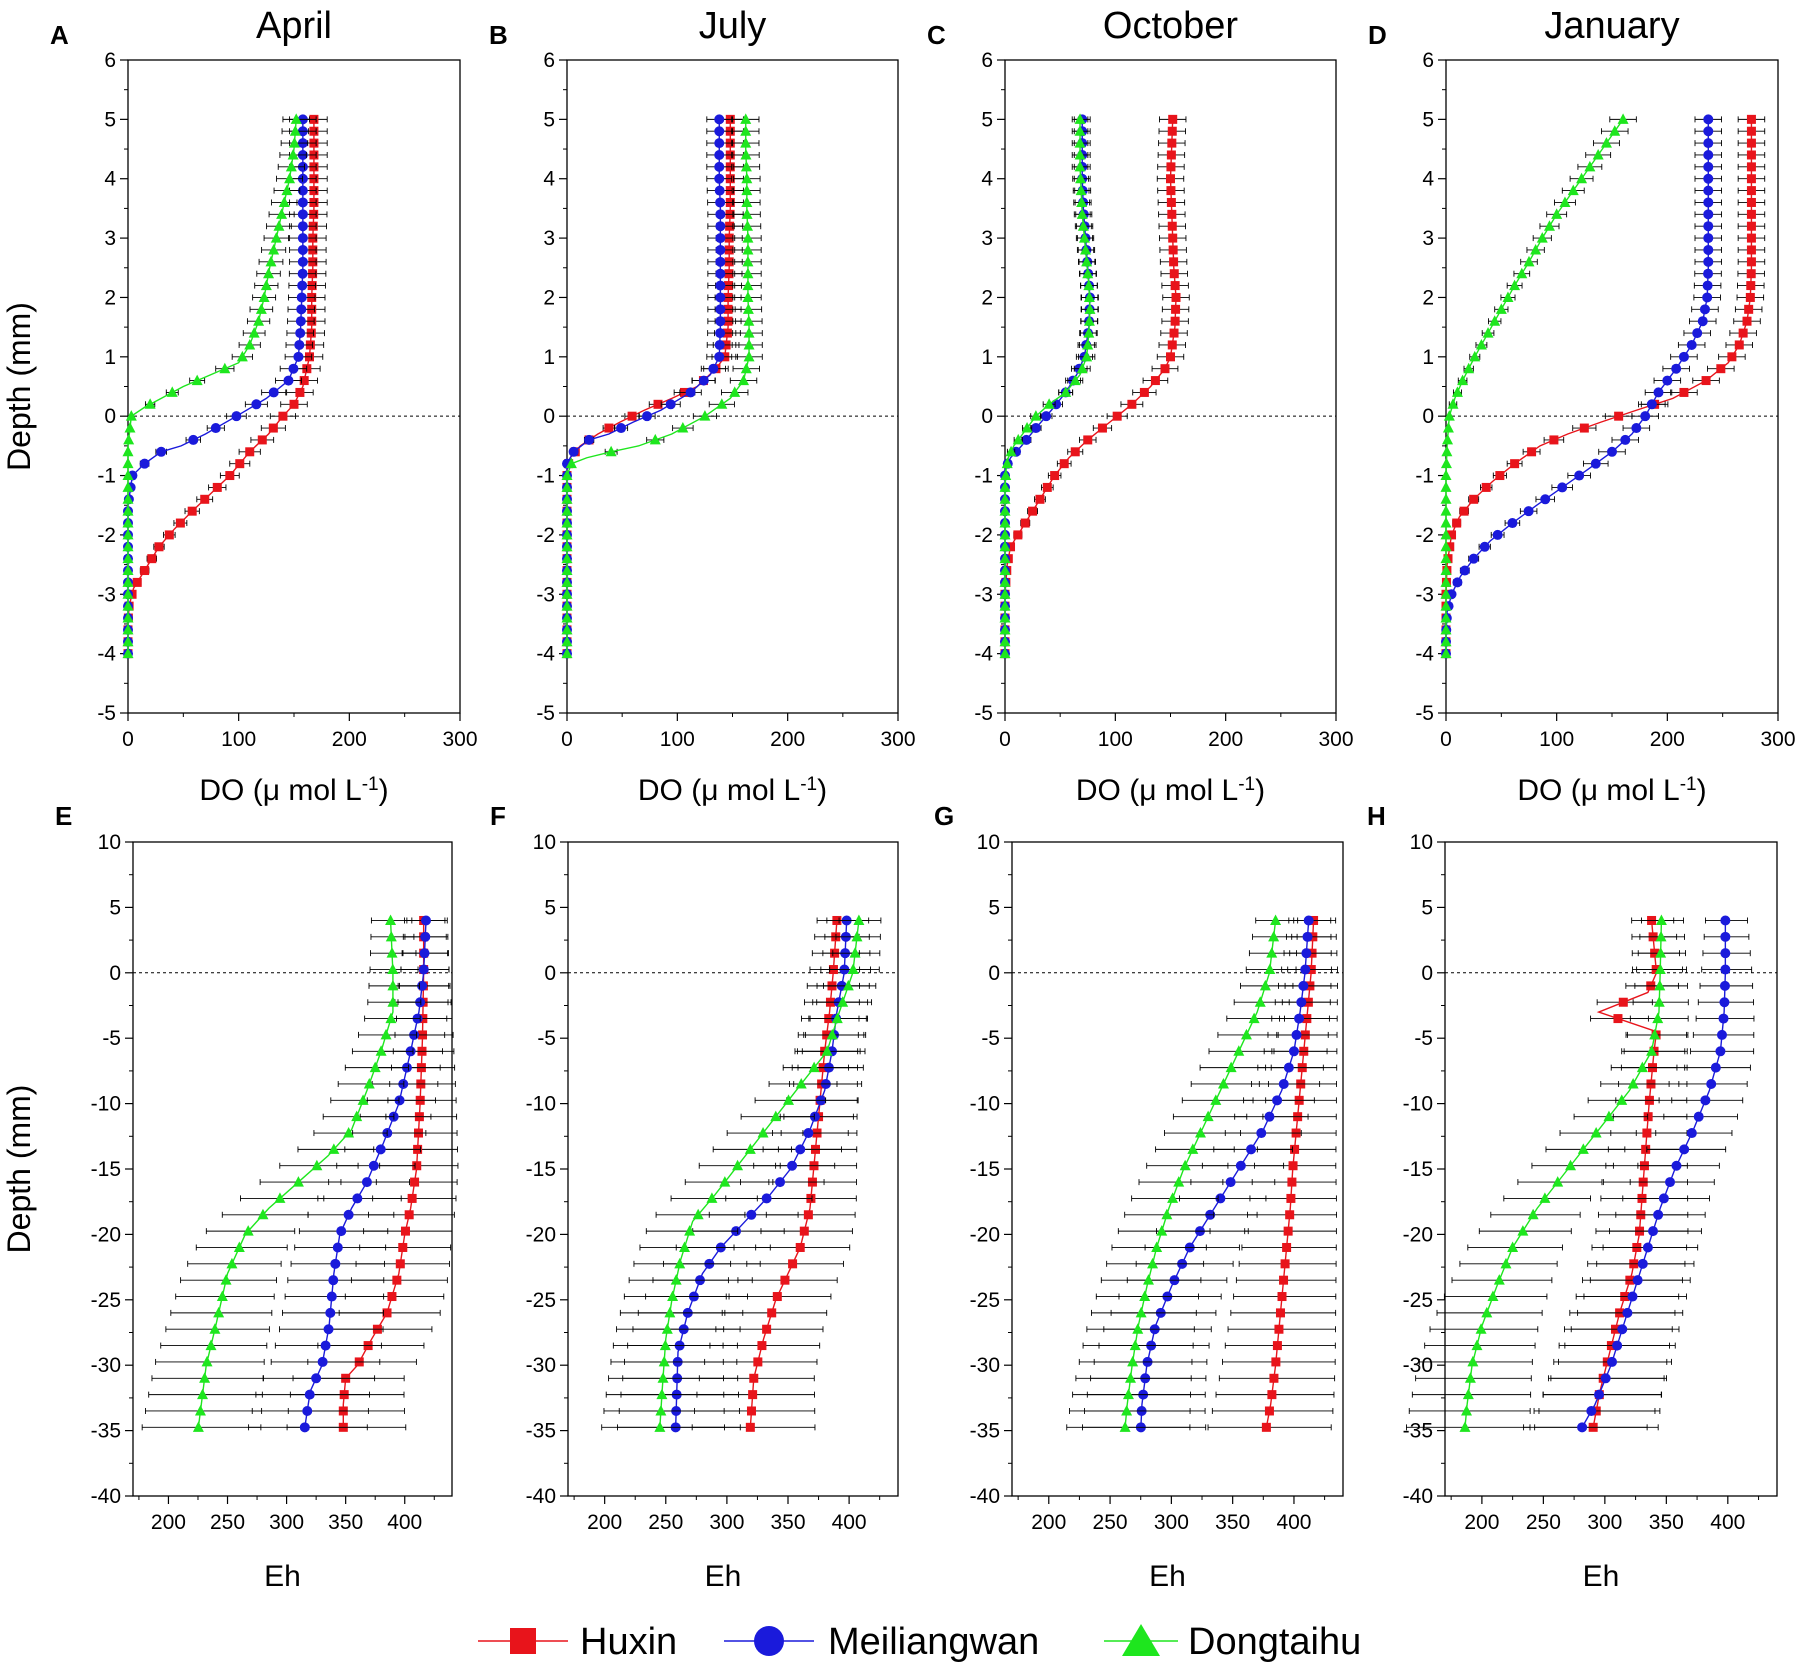  What do you see at coordinates (1202, 1173) in the screenshot?
I see `series-group` at bounding box center [1202, 1173].